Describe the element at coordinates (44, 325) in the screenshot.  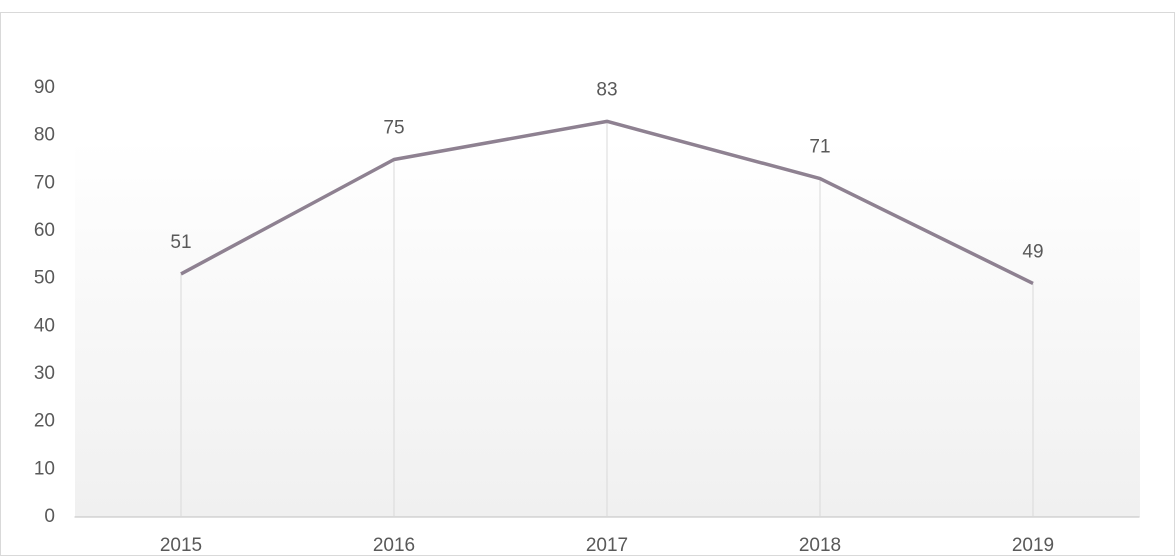
I see `y-tick-label: 40` at that location.